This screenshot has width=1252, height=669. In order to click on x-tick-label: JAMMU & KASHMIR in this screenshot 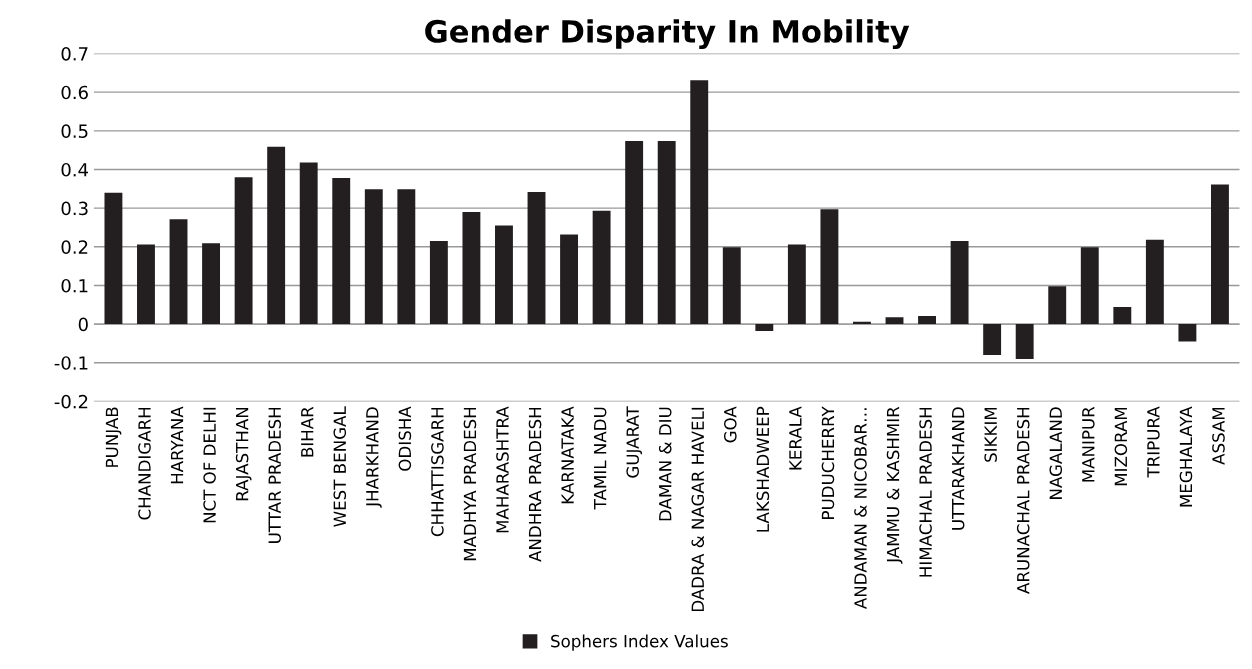, I will do `click(894, 485)`.